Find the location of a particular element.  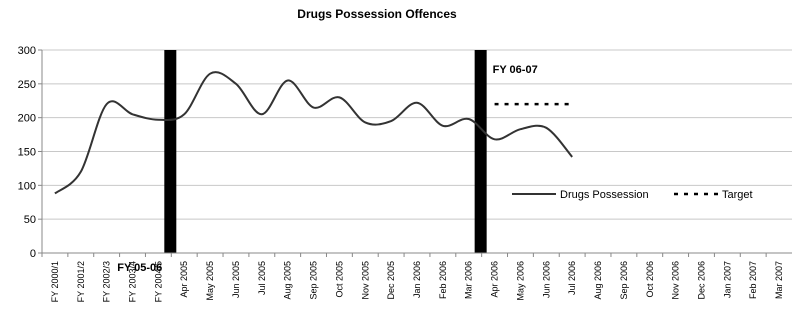

y-tick-label: 50 is located at coordinates (30, 220).